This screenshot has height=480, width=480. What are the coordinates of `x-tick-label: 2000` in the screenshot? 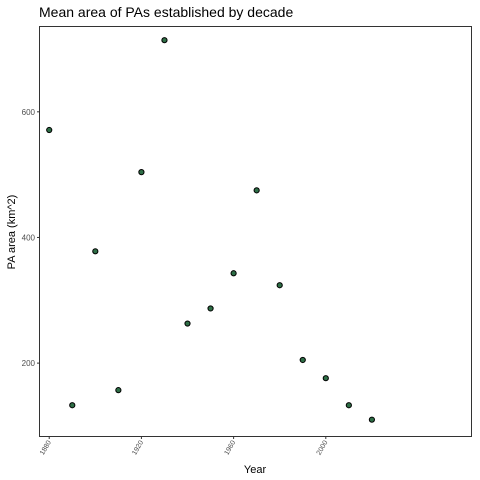 It's located at (323, 447).